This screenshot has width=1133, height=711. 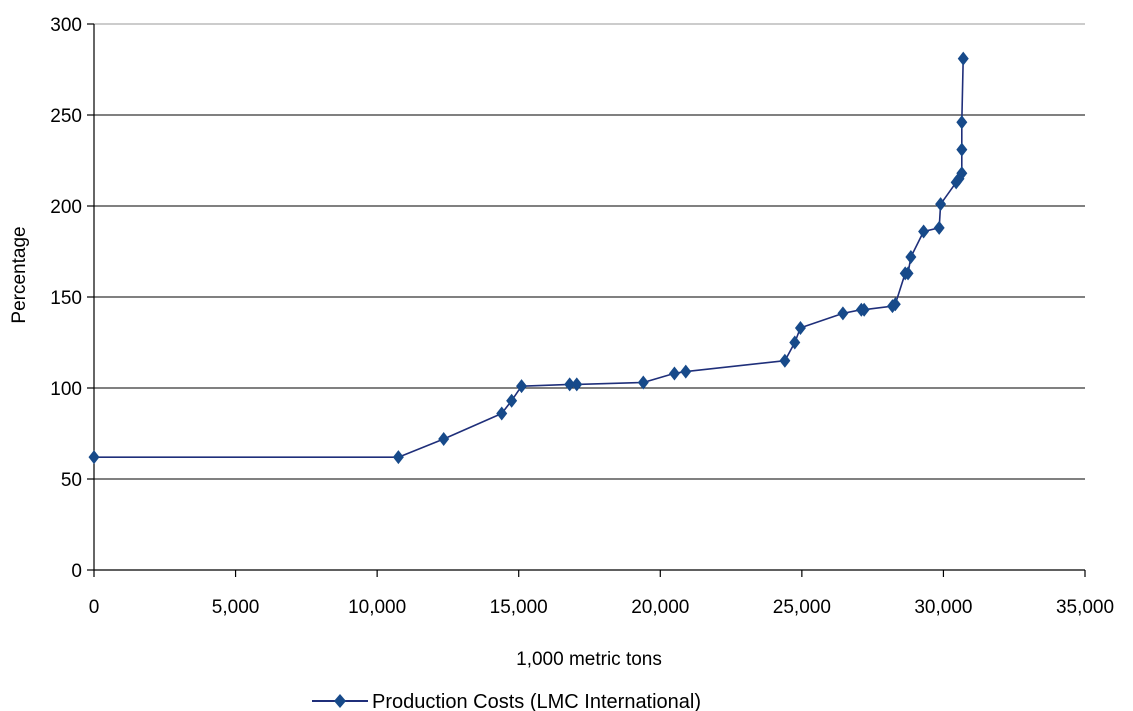 I want to click on legend-label: Production Costs (LMC International), so click(x=536, y=701).